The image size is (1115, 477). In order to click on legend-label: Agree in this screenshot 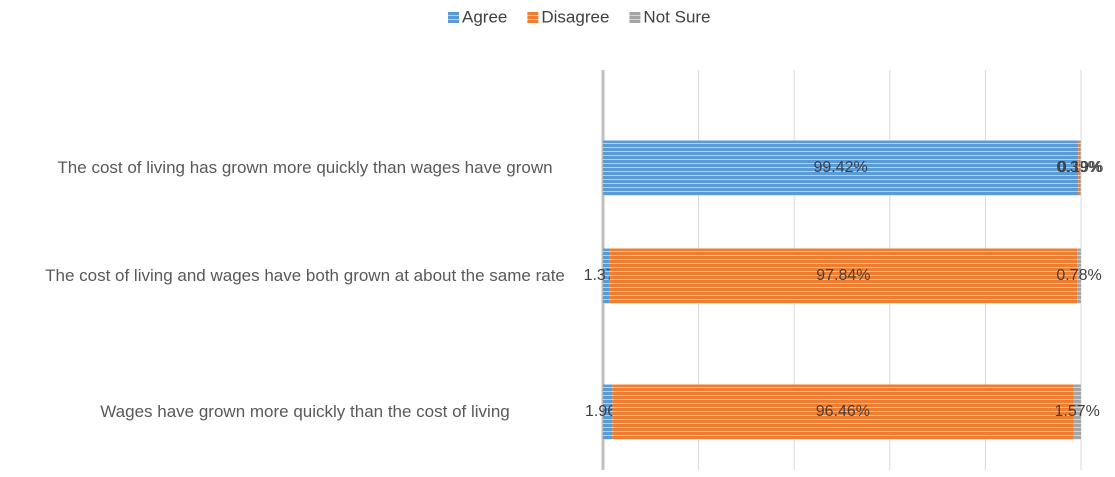, I will do `click(484, 16)`.